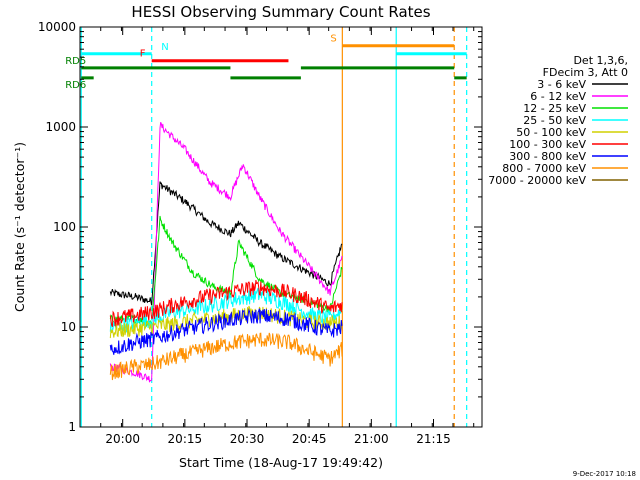  Describe the element at coordinates (19, 227) in the screenshot. I see `y-axis-label: Count Rate (s⁻¹ detector⁻¹)` at that location.